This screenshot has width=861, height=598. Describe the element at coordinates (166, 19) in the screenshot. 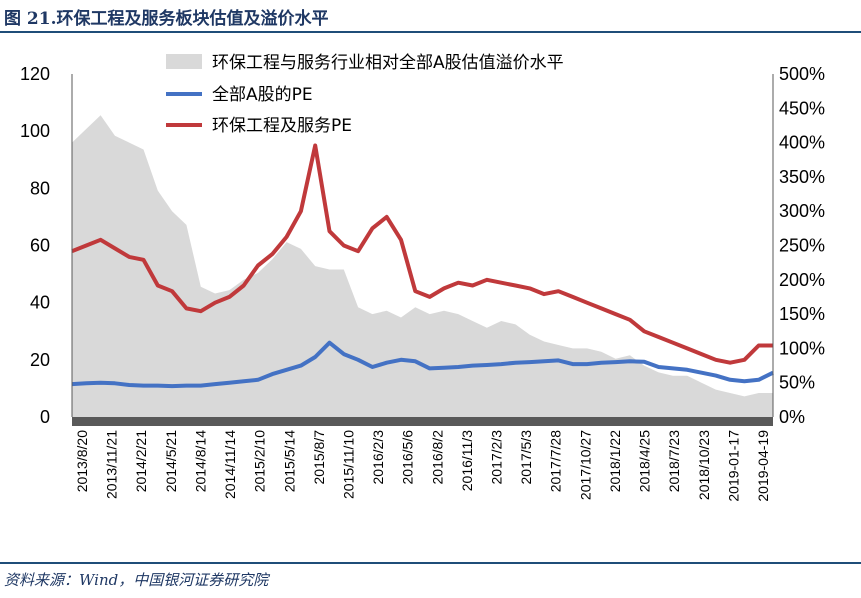

I see `chart-title: 图 21.环保工程及服务板块估值及溢价水平` at that location.